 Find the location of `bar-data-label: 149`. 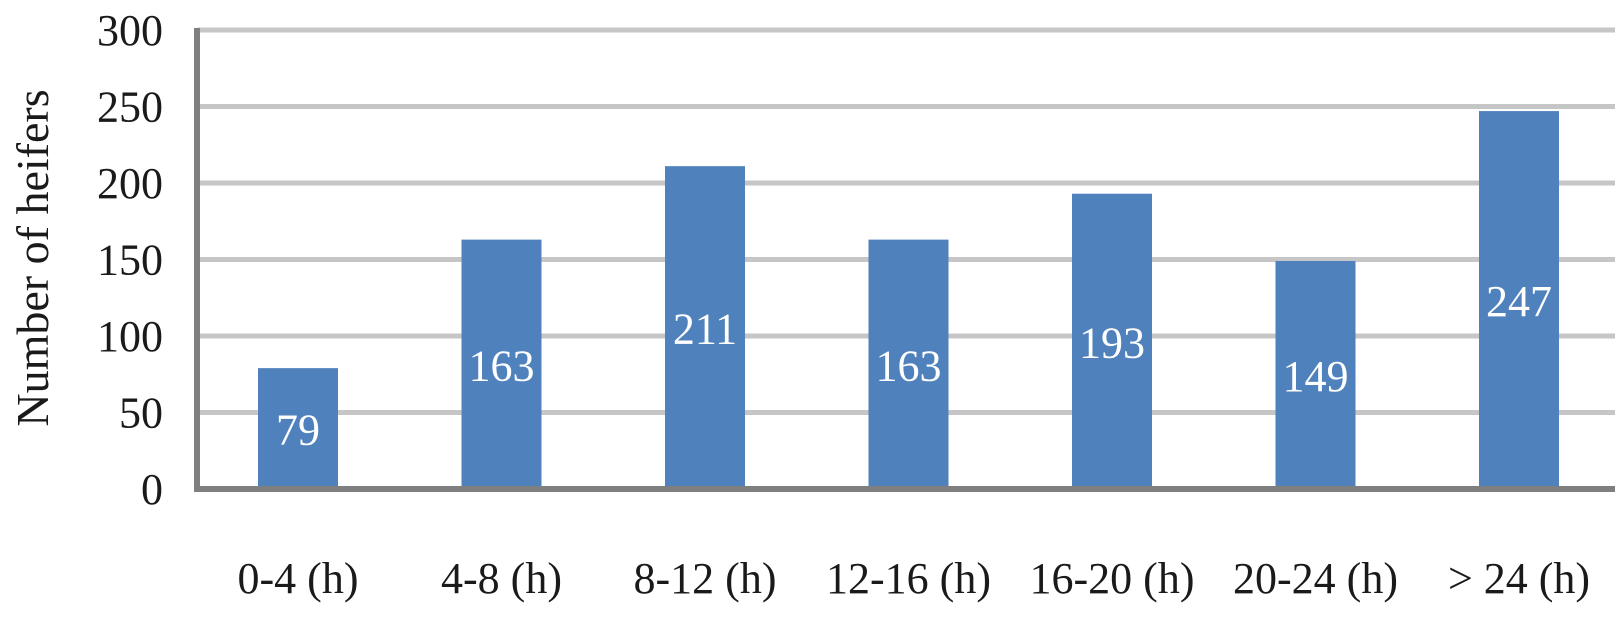

bar-data-label: 149 is located at coordinates (1316, 376).